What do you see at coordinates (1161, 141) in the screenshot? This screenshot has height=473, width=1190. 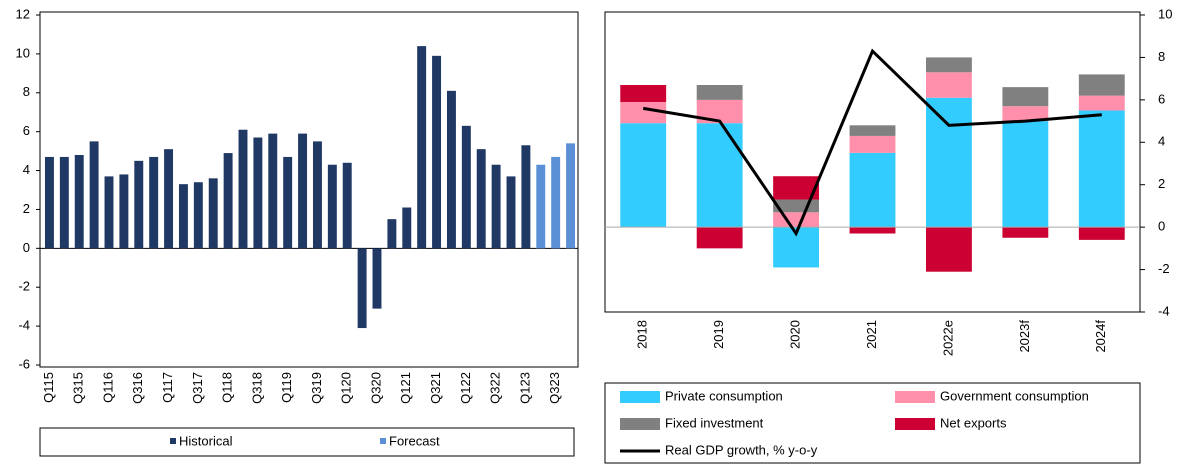 I see `y-tick-label: 4` at bounding box center [1161, 141].